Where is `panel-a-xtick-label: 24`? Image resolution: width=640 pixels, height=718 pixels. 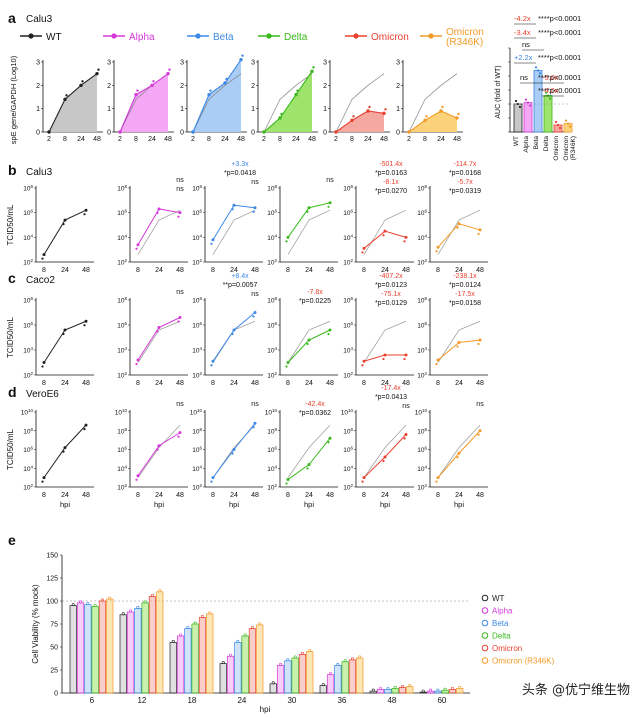
panel-a-xtick-label: 24 is located at coordinates (368, 139).